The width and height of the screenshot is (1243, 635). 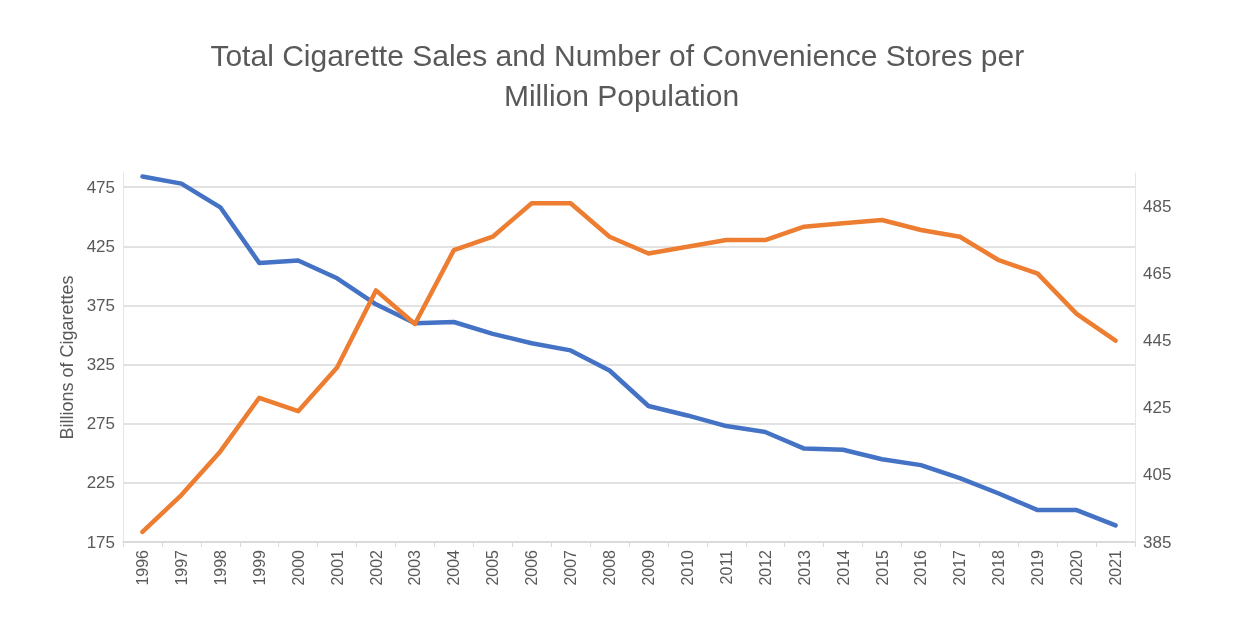 I want to click on x-tick-label: 2013, so click(x=804, y=567).